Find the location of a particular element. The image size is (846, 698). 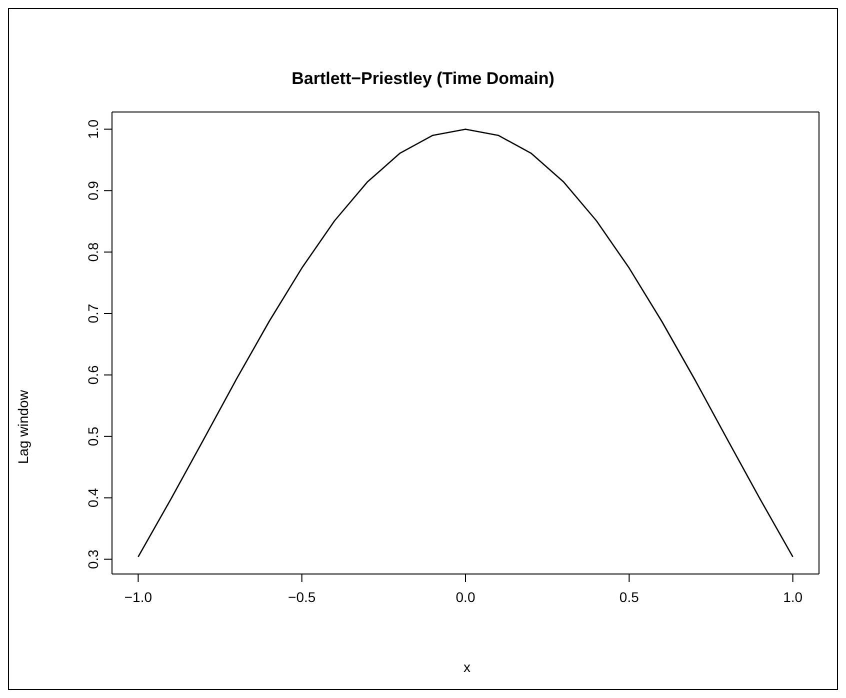

x-axis-title: x is located at coordinates (467, 667).